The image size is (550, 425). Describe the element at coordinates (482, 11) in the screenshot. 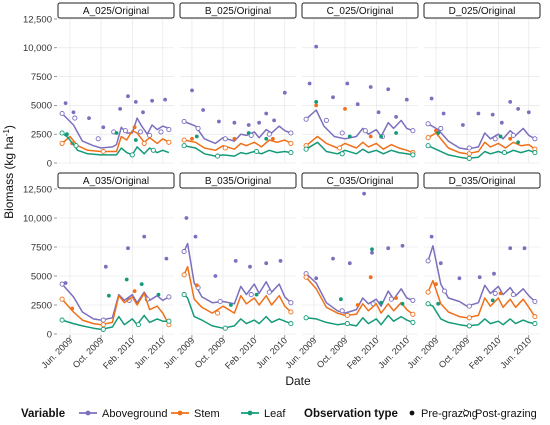

I see `facet-label: D_025/Original` at that location.